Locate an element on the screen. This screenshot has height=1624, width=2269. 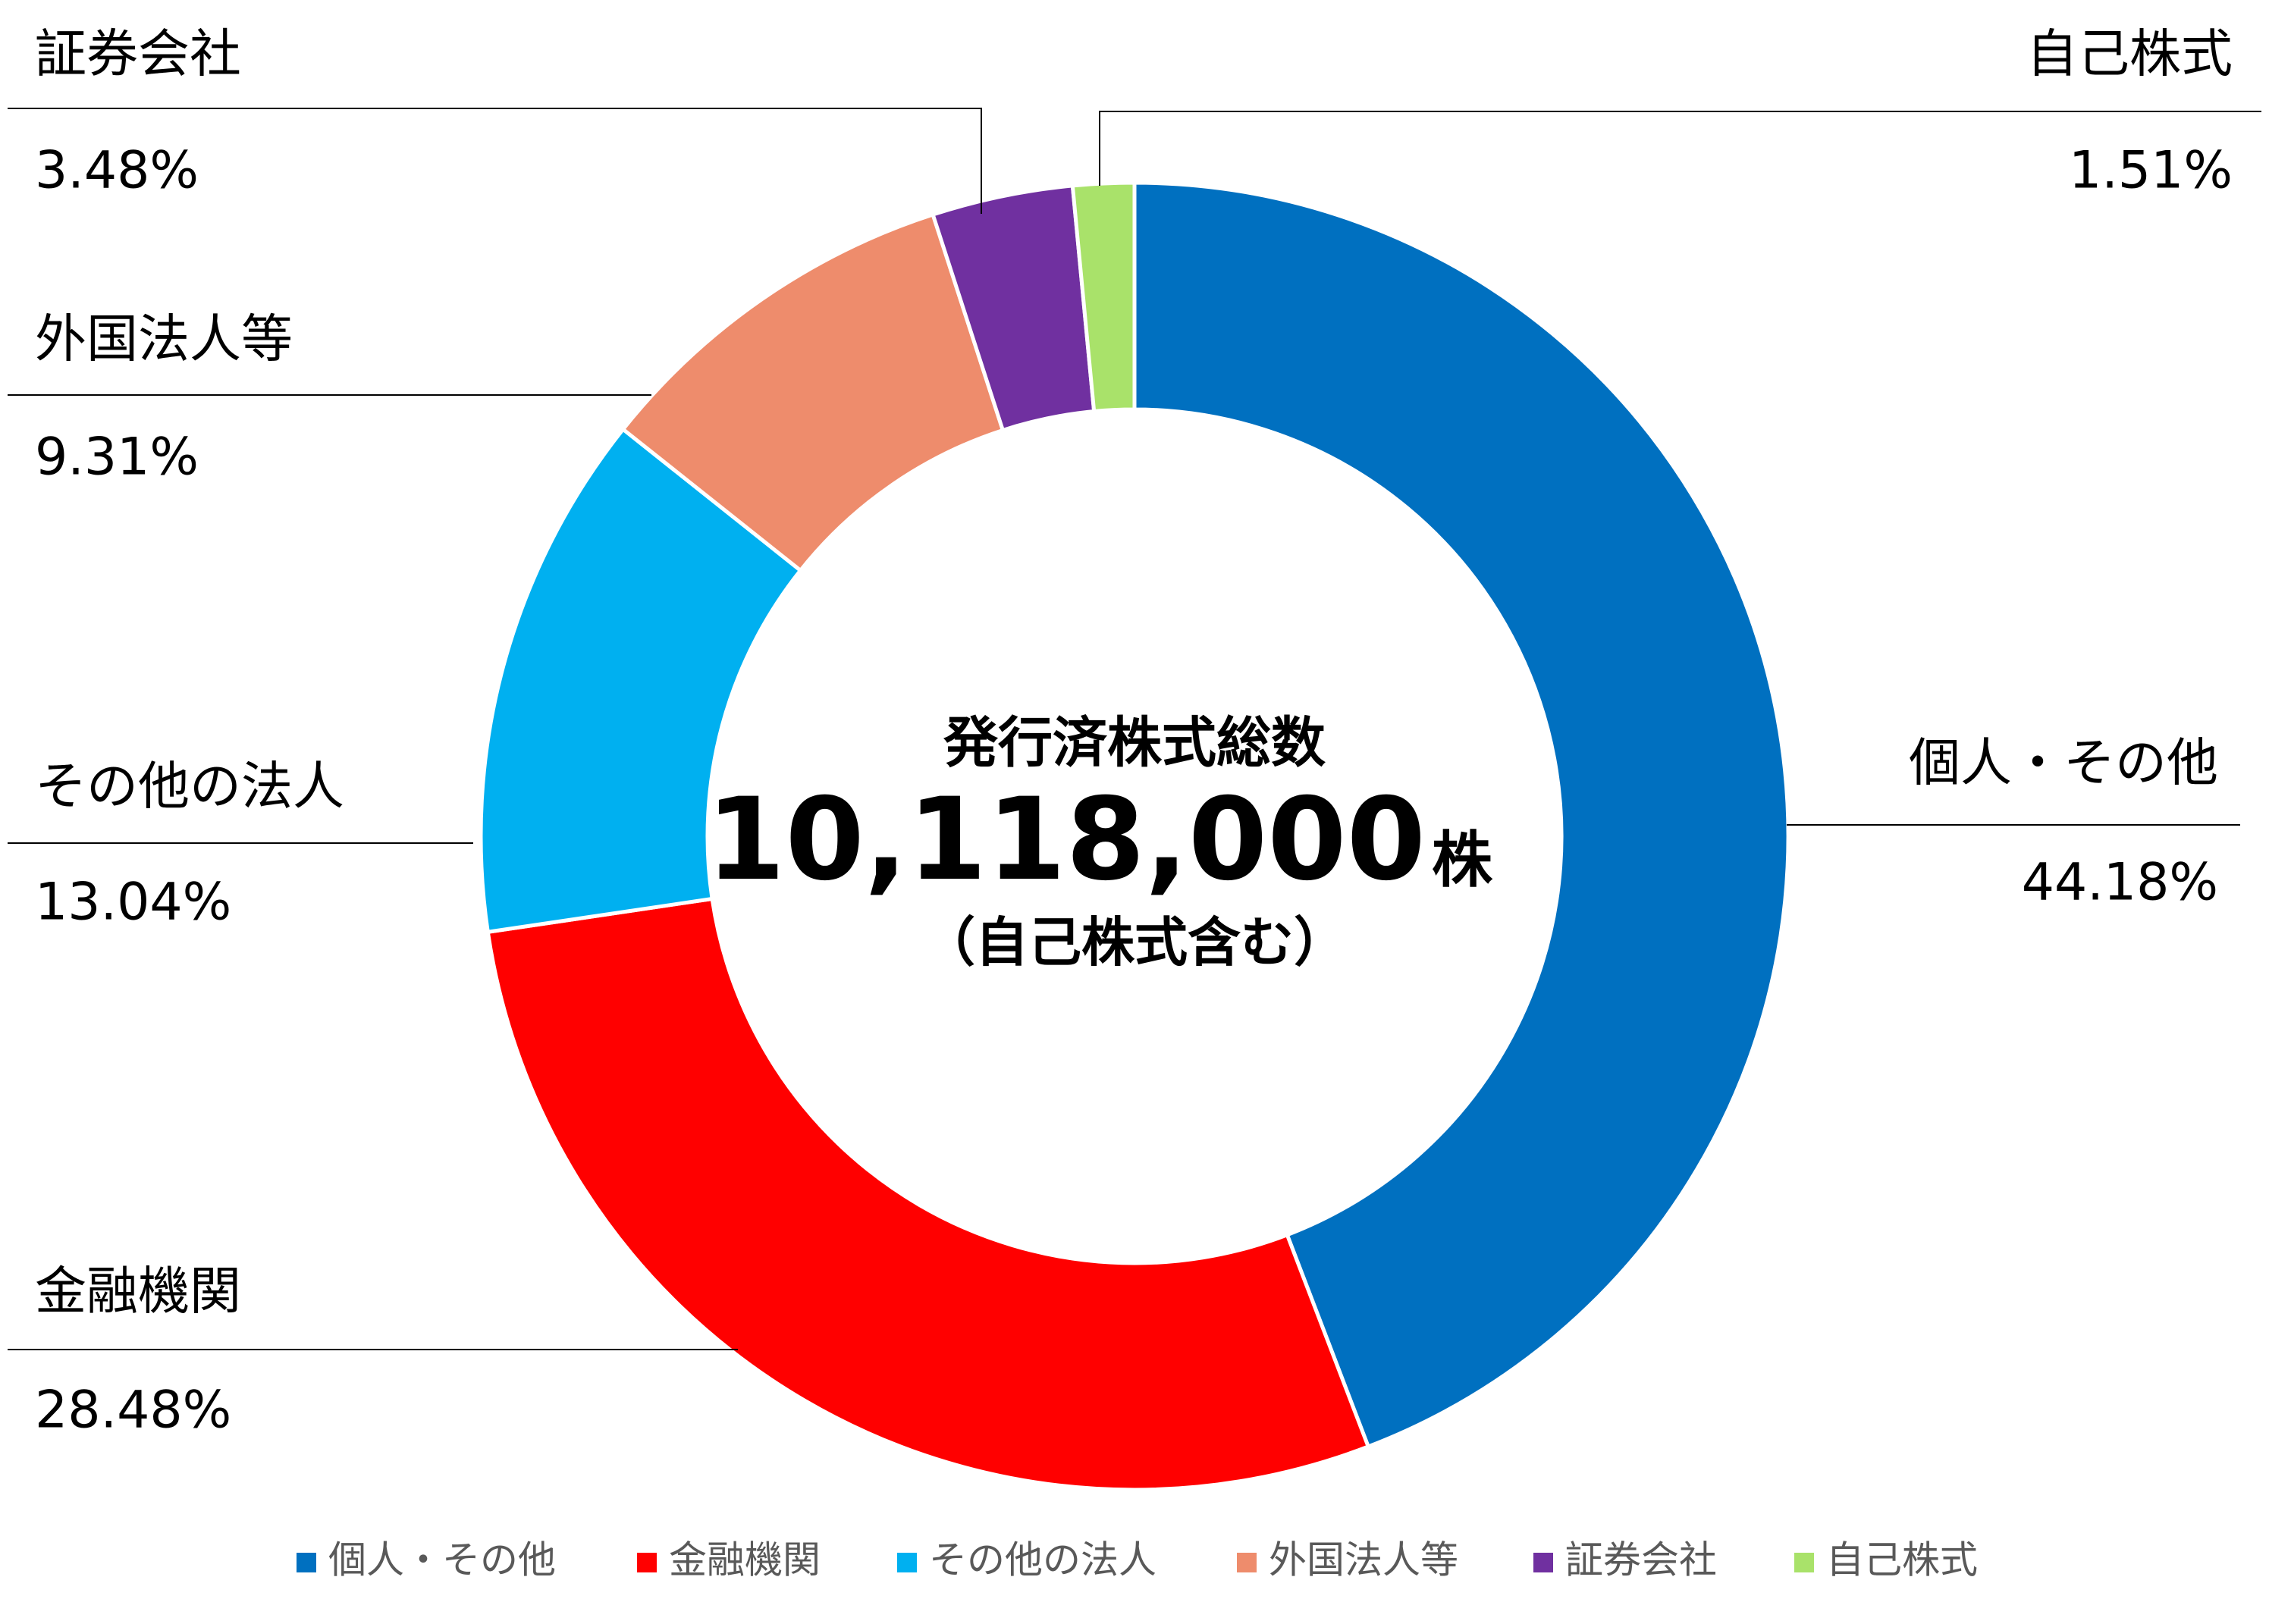
center-note: （自己株式含む） is located at coordinates (1134, 942).